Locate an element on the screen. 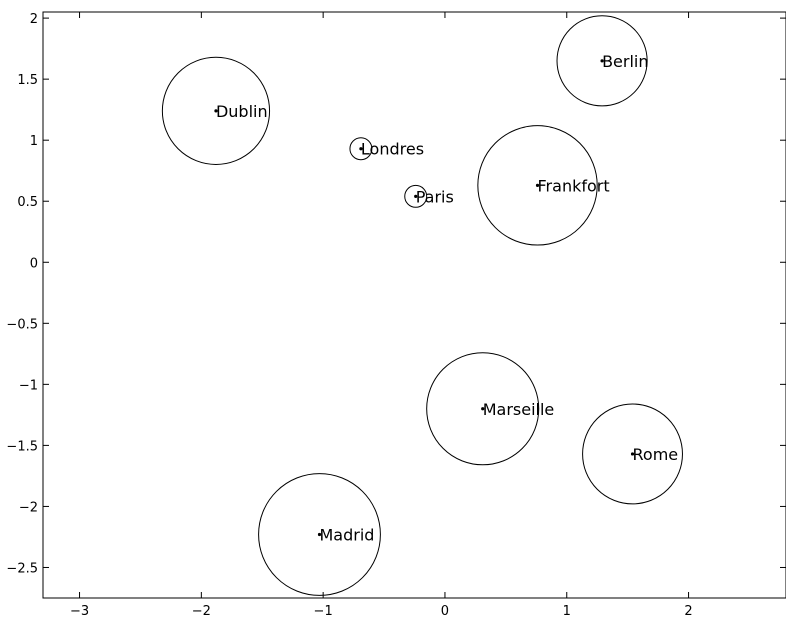 This screenshot has height=623, width=786. city-label: Rome is located at coordinates (656, 454).